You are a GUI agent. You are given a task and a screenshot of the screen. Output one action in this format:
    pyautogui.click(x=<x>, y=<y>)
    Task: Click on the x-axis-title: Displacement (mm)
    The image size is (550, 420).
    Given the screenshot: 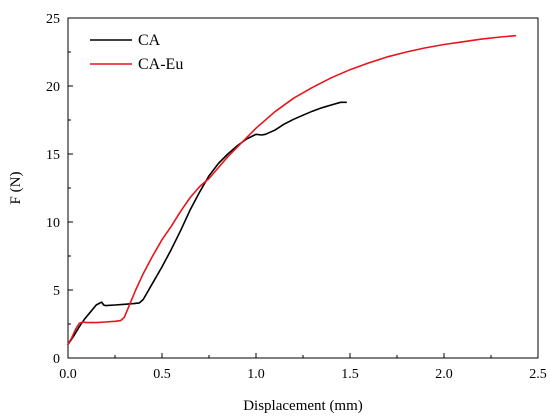 What is the action you would take?
    pyautogui.click(x=303, y=406)
    